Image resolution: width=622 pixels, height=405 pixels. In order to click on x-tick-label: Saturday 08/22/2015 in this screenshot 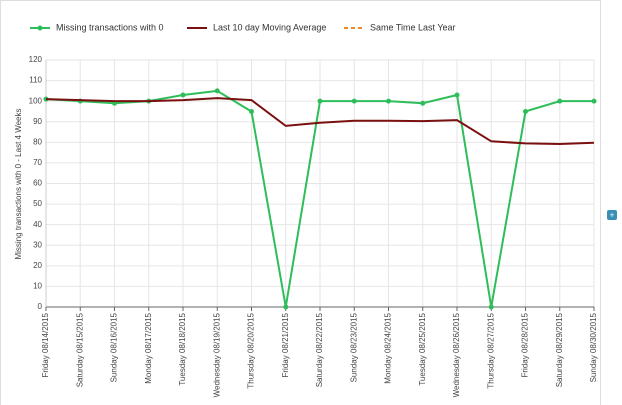, I will do `click(319, 349)`.